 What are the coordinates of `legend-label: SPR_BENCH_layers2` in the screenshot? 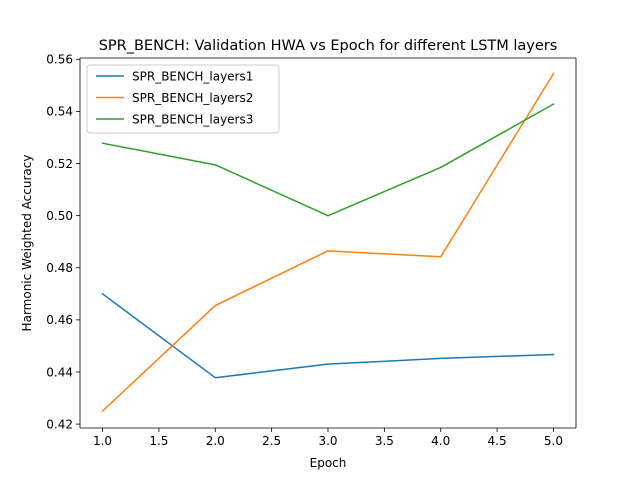 It's located at (192, 98).